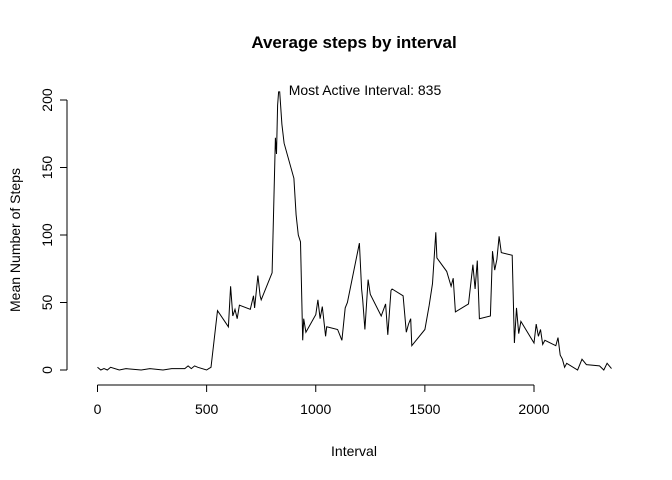 The image size is (672, 480). I want to click on x-tick-label: 1500, so click(424, 409).